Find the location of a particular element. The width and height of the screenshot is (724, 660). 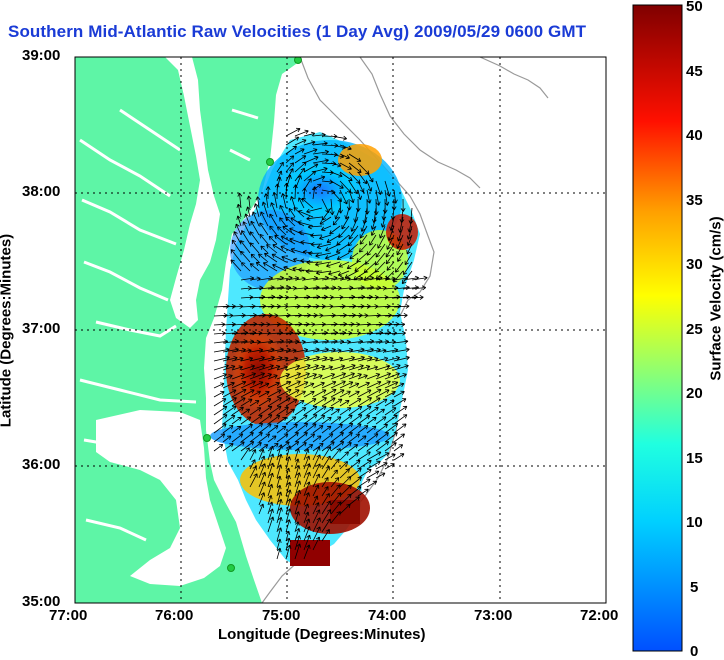

colorbar-label: Surface Velocity (cm/s) is located at coordinates (716, 299).